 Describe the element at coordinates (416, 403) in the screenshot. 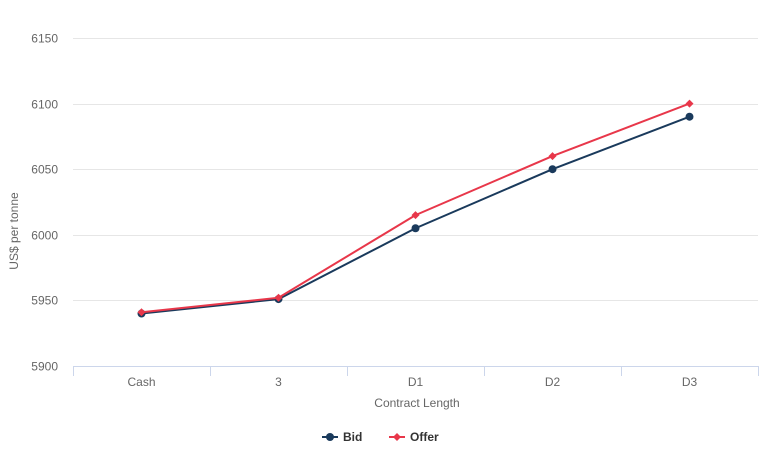

I see `x-axis-title: Contract Length` at that location.